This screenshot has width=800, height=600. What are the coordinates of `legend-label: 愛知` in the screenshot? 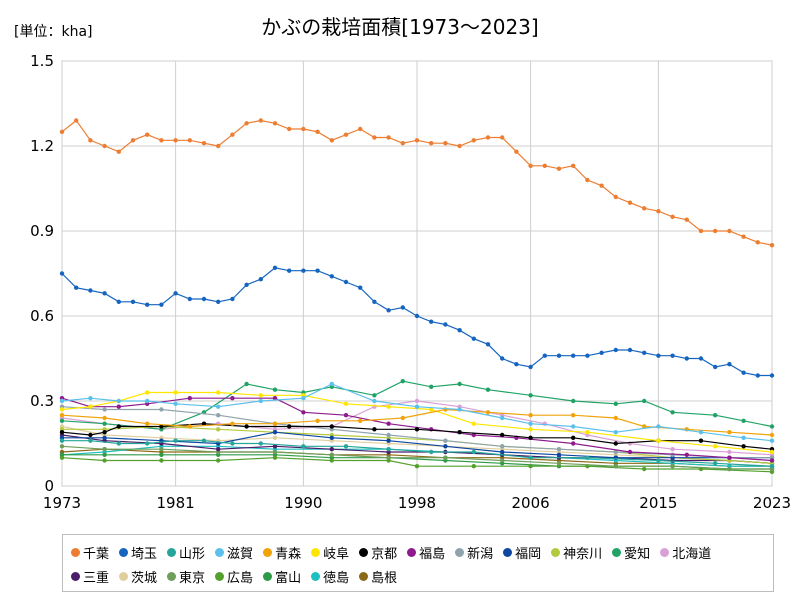 It's located at (637, 554).